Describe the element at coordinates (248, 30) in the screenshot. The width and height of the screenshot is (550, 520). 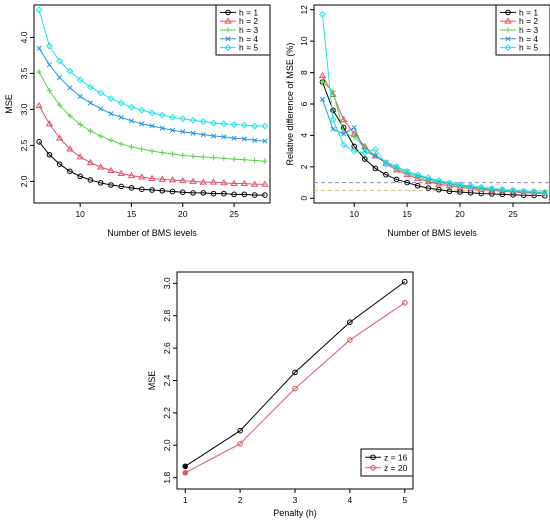
I see `legend-label: h = 3` at that location.